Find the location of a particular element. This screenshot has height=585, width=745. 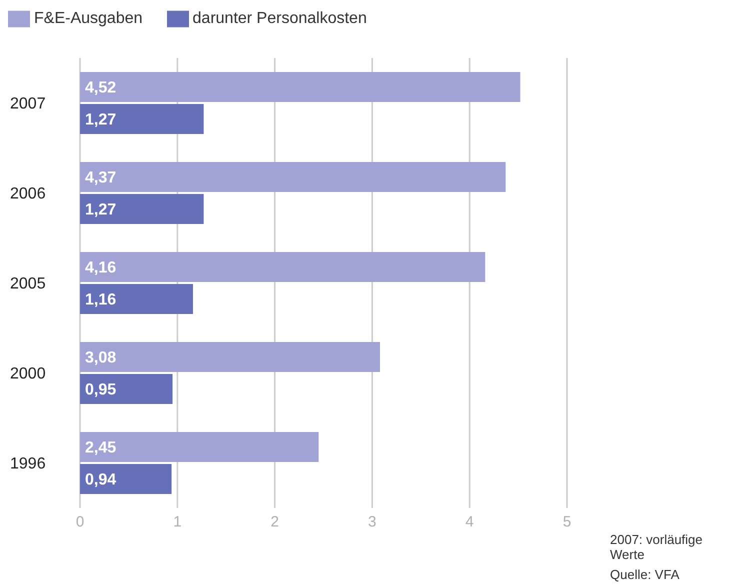

data-label: 0,94 is located at coordinates (100, 480).